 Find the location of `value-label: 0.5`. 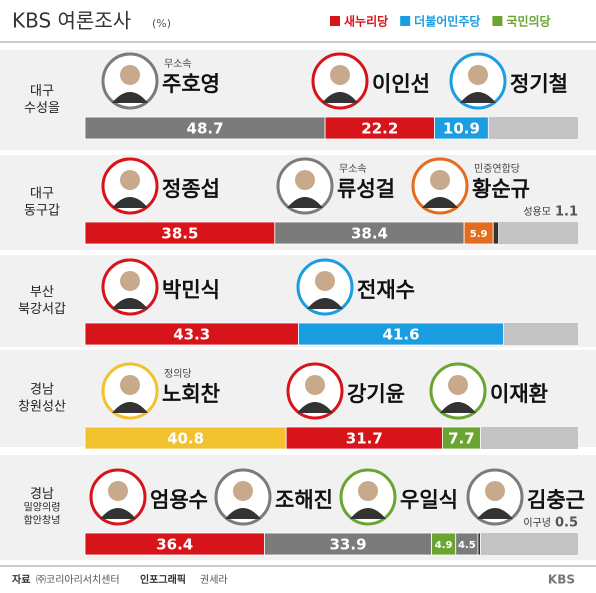

value-label: 0.5 is located at coordinates (566, 523).